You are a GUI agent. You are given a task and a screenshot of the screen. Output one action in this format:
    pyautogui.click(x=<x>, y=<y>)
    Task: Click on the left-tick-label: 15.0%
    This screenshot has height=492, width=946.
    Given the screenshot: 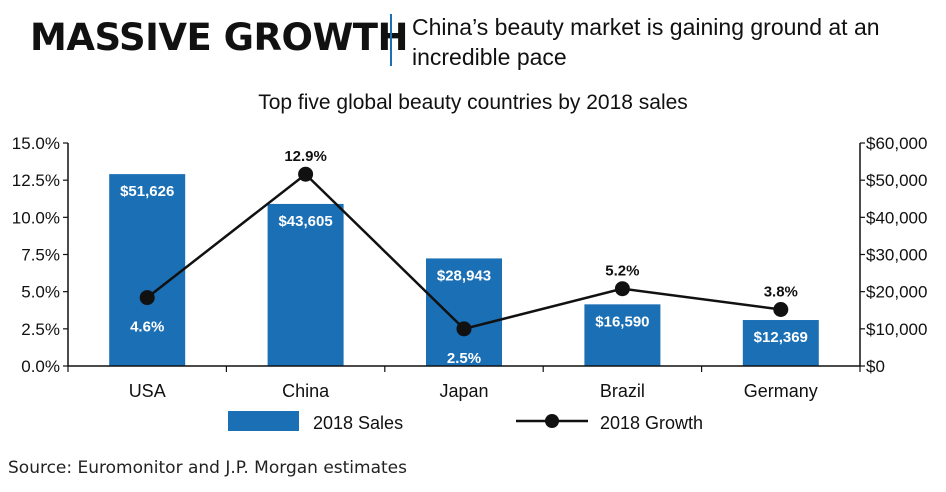 What is the action you would take?
    pyautogui.click(x=36, y=143)
    